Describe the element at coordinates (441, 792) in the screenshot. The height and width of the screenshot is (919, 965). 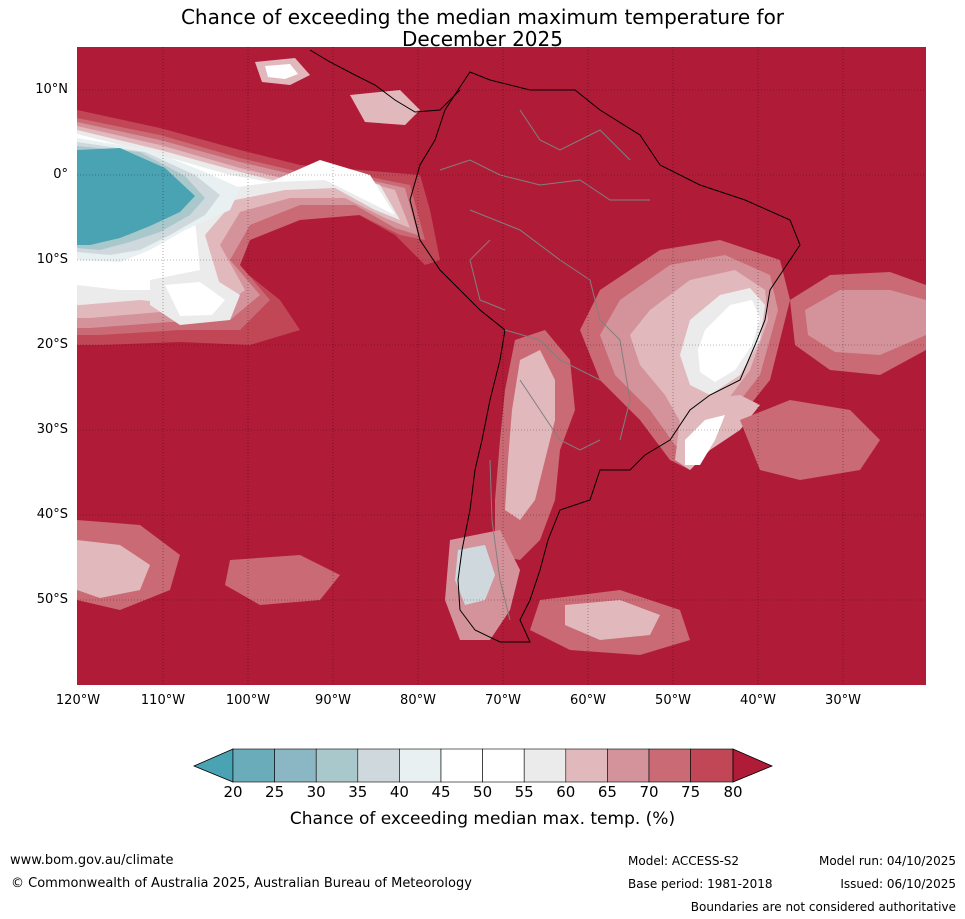
I see `colorbar-tick-45: 45` at that location.